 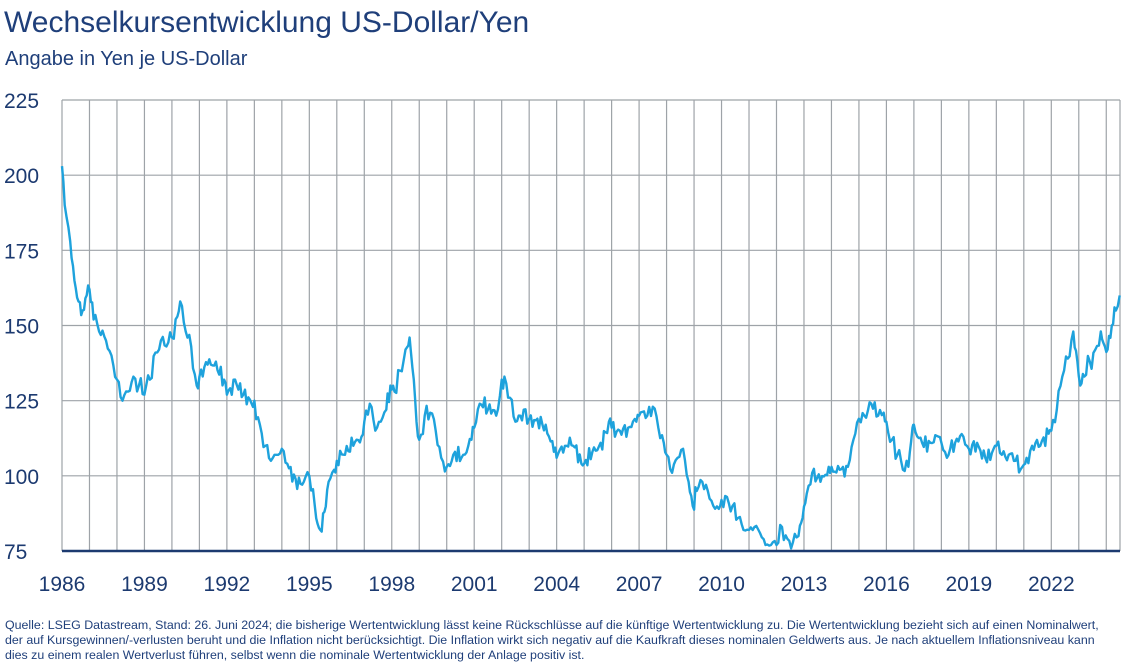 What do you see at coordinates (474, 584) in the screenshot?
I see `x-tick-label: 2001` at bounding box center [474, 584].